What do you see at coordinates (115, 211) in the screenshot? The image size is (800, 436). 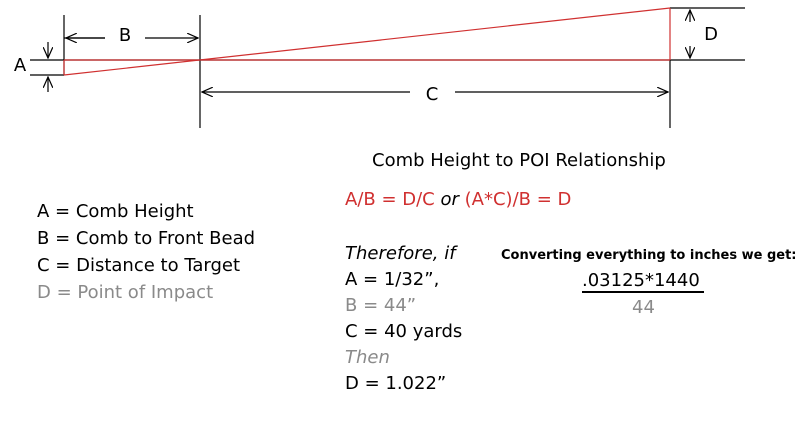 I see `legend-item: A = Comb Height` at bounding box center [115, 211].